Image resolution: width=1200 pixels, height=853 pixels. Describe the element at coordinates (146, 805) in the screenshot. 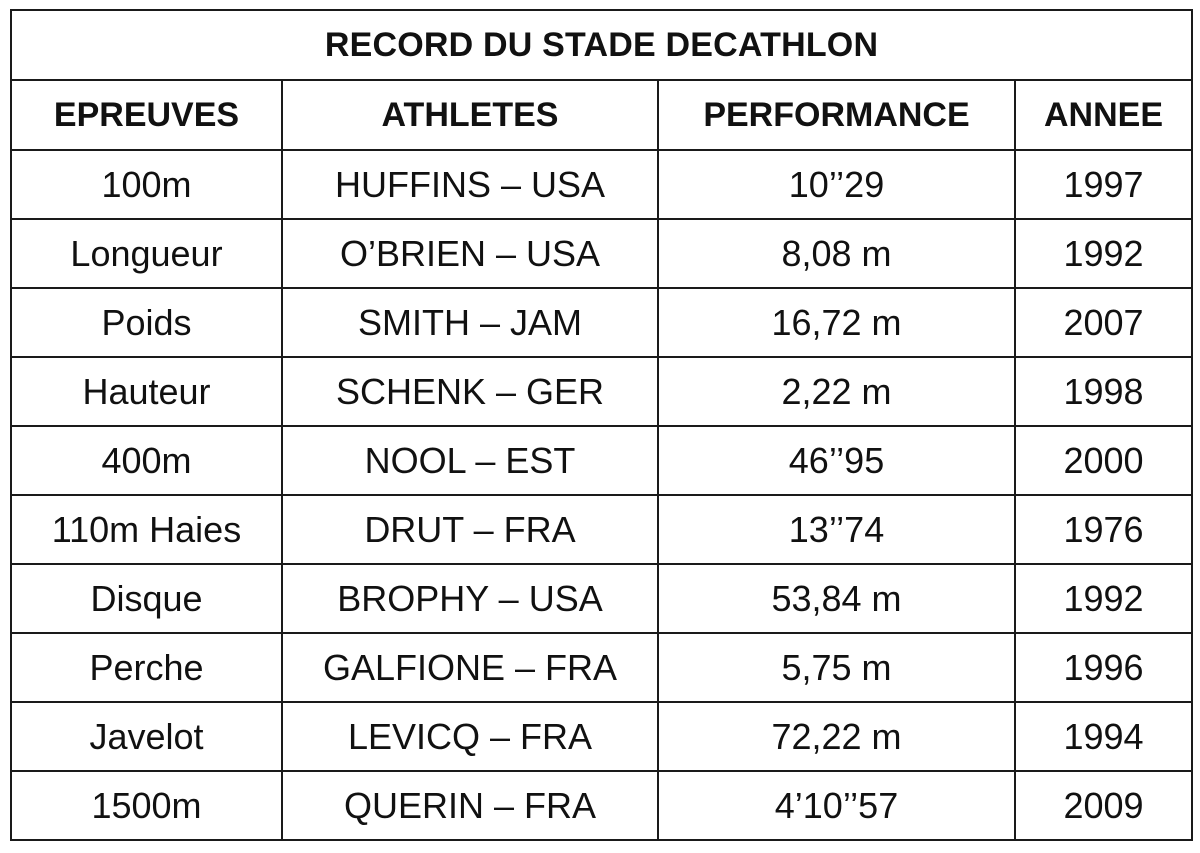

I see `event-cell: 1500m` at that location.